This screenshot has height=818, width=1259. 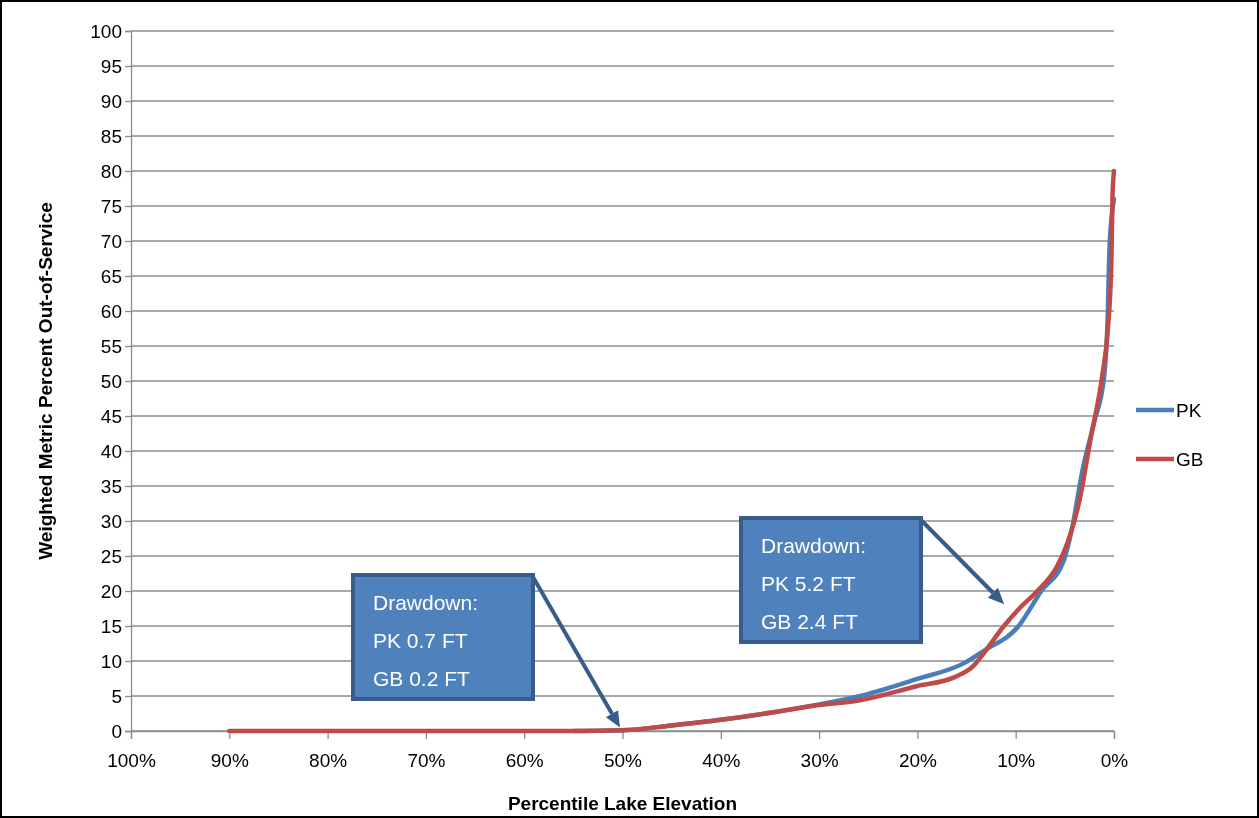 What do you see at coordinates (918, 760) in the screenshot?
I see `x-tick-label: 20%` at bounding box center [918, 760].